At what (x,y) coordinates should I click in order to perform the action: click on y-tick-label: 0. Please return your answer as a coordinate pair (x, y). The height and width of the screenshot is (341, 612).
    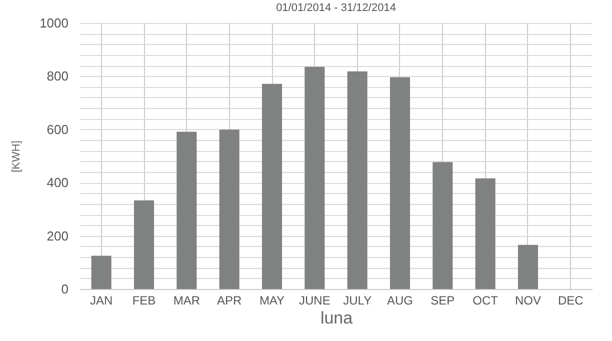
    Looking at the image, I should click on (64, 289).